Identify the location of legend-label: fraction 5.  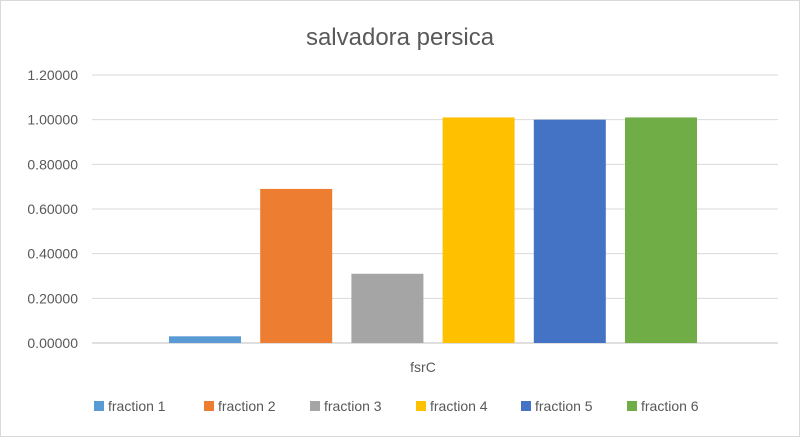
(564, 406).